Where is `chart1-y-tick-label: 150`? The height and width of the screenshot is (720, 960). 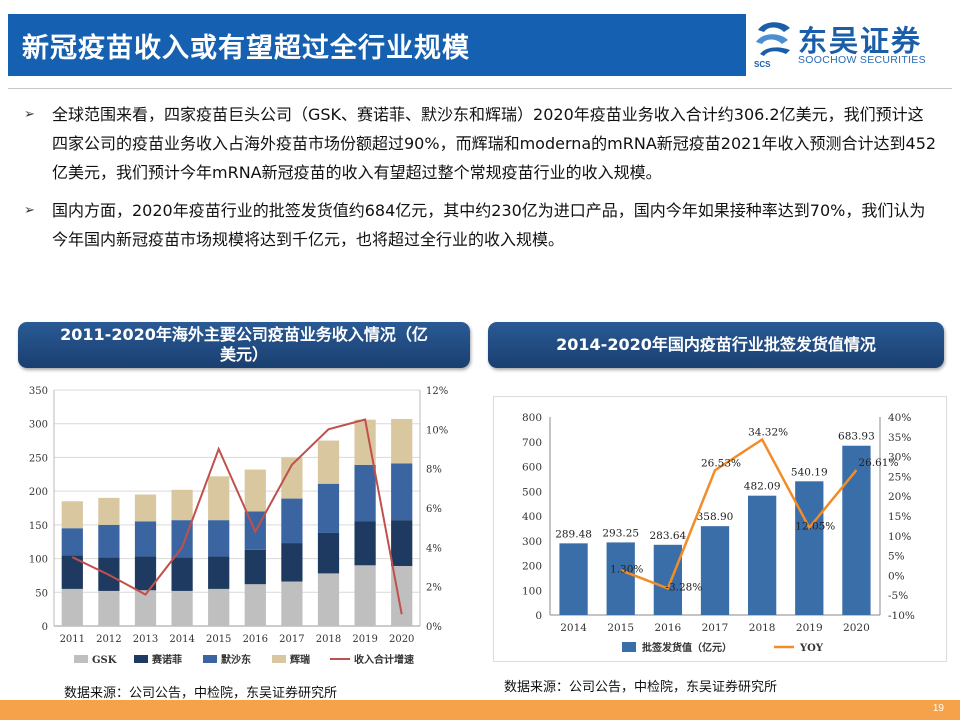
chart1-y-tick-label: 150 is located at coordinates (38, 526).